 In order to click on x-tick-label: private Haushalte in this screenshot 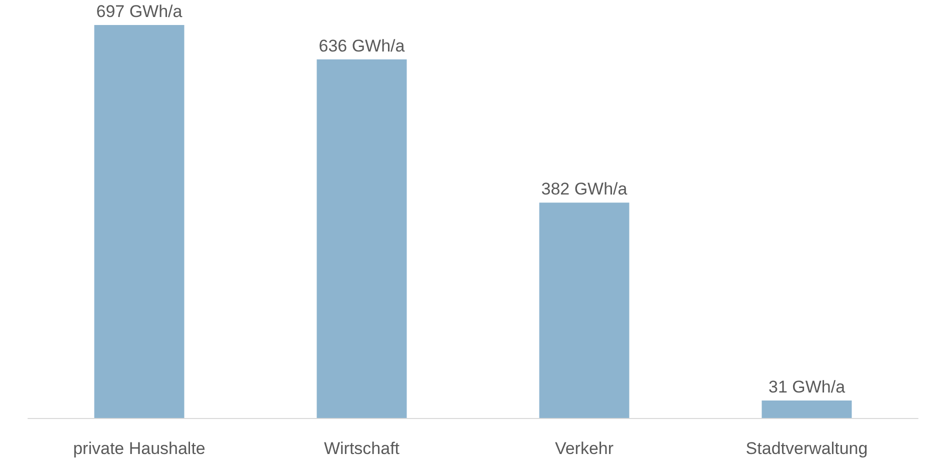, I will do `click(139, 448)`.